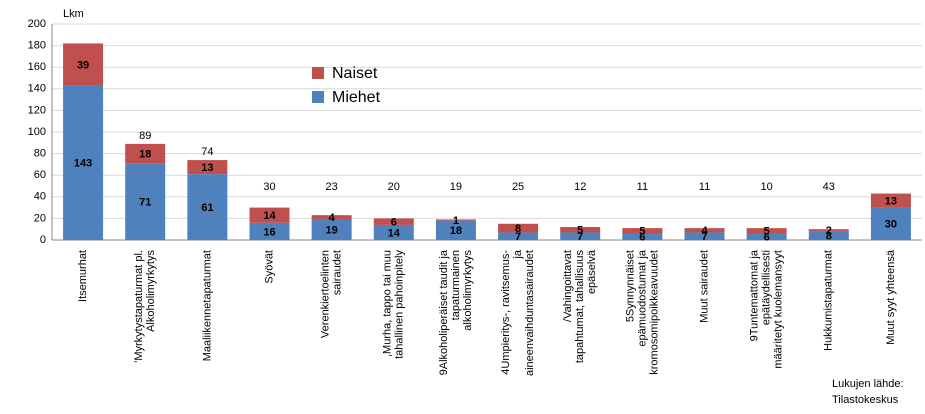 This screenshot has height=414, width=925. I want to click on y-tick-label: 20, so click(40, 218).